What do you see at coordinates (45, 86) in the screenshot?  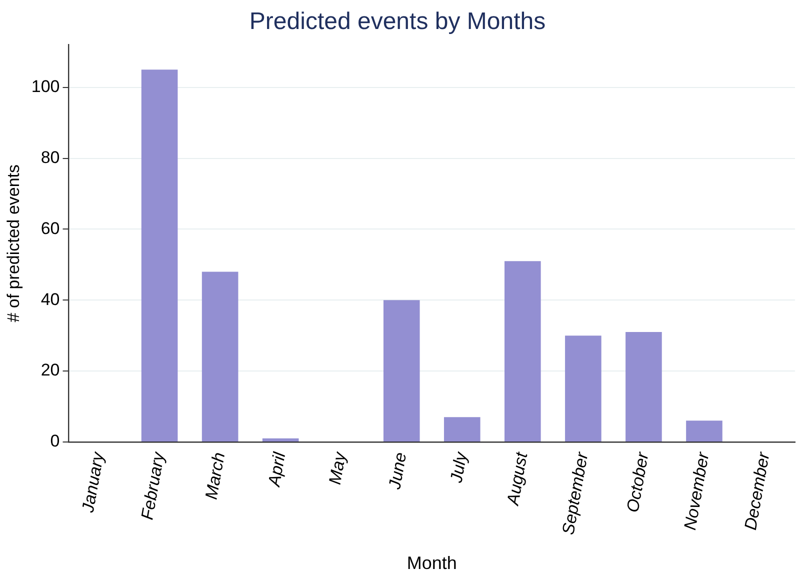 I see `y-tick-label: 100` at bounding box center [45, 86].